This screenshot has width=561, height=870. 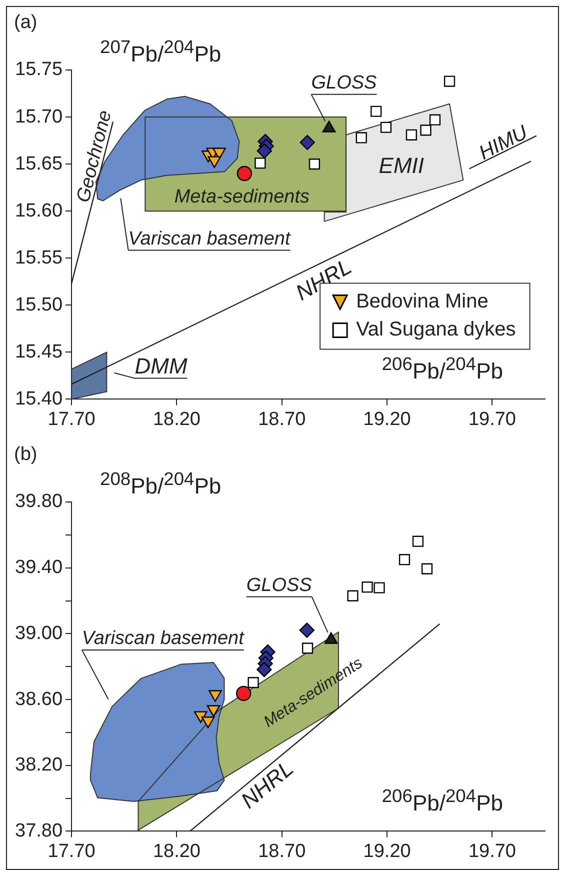 I want to click on annotation: DMM, so click(x=161, y=365).